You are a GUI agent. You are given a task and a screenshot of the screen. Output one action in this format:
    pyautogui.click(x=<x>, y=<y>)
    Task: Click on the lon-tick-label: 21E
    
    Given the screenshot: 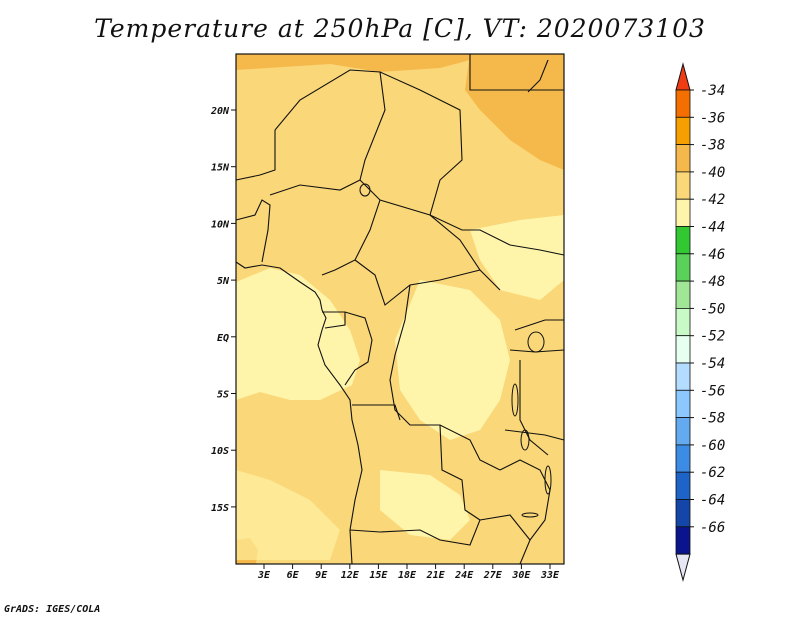 What is the action you would take?
    pyautogui.click(x=436, y=575)
    